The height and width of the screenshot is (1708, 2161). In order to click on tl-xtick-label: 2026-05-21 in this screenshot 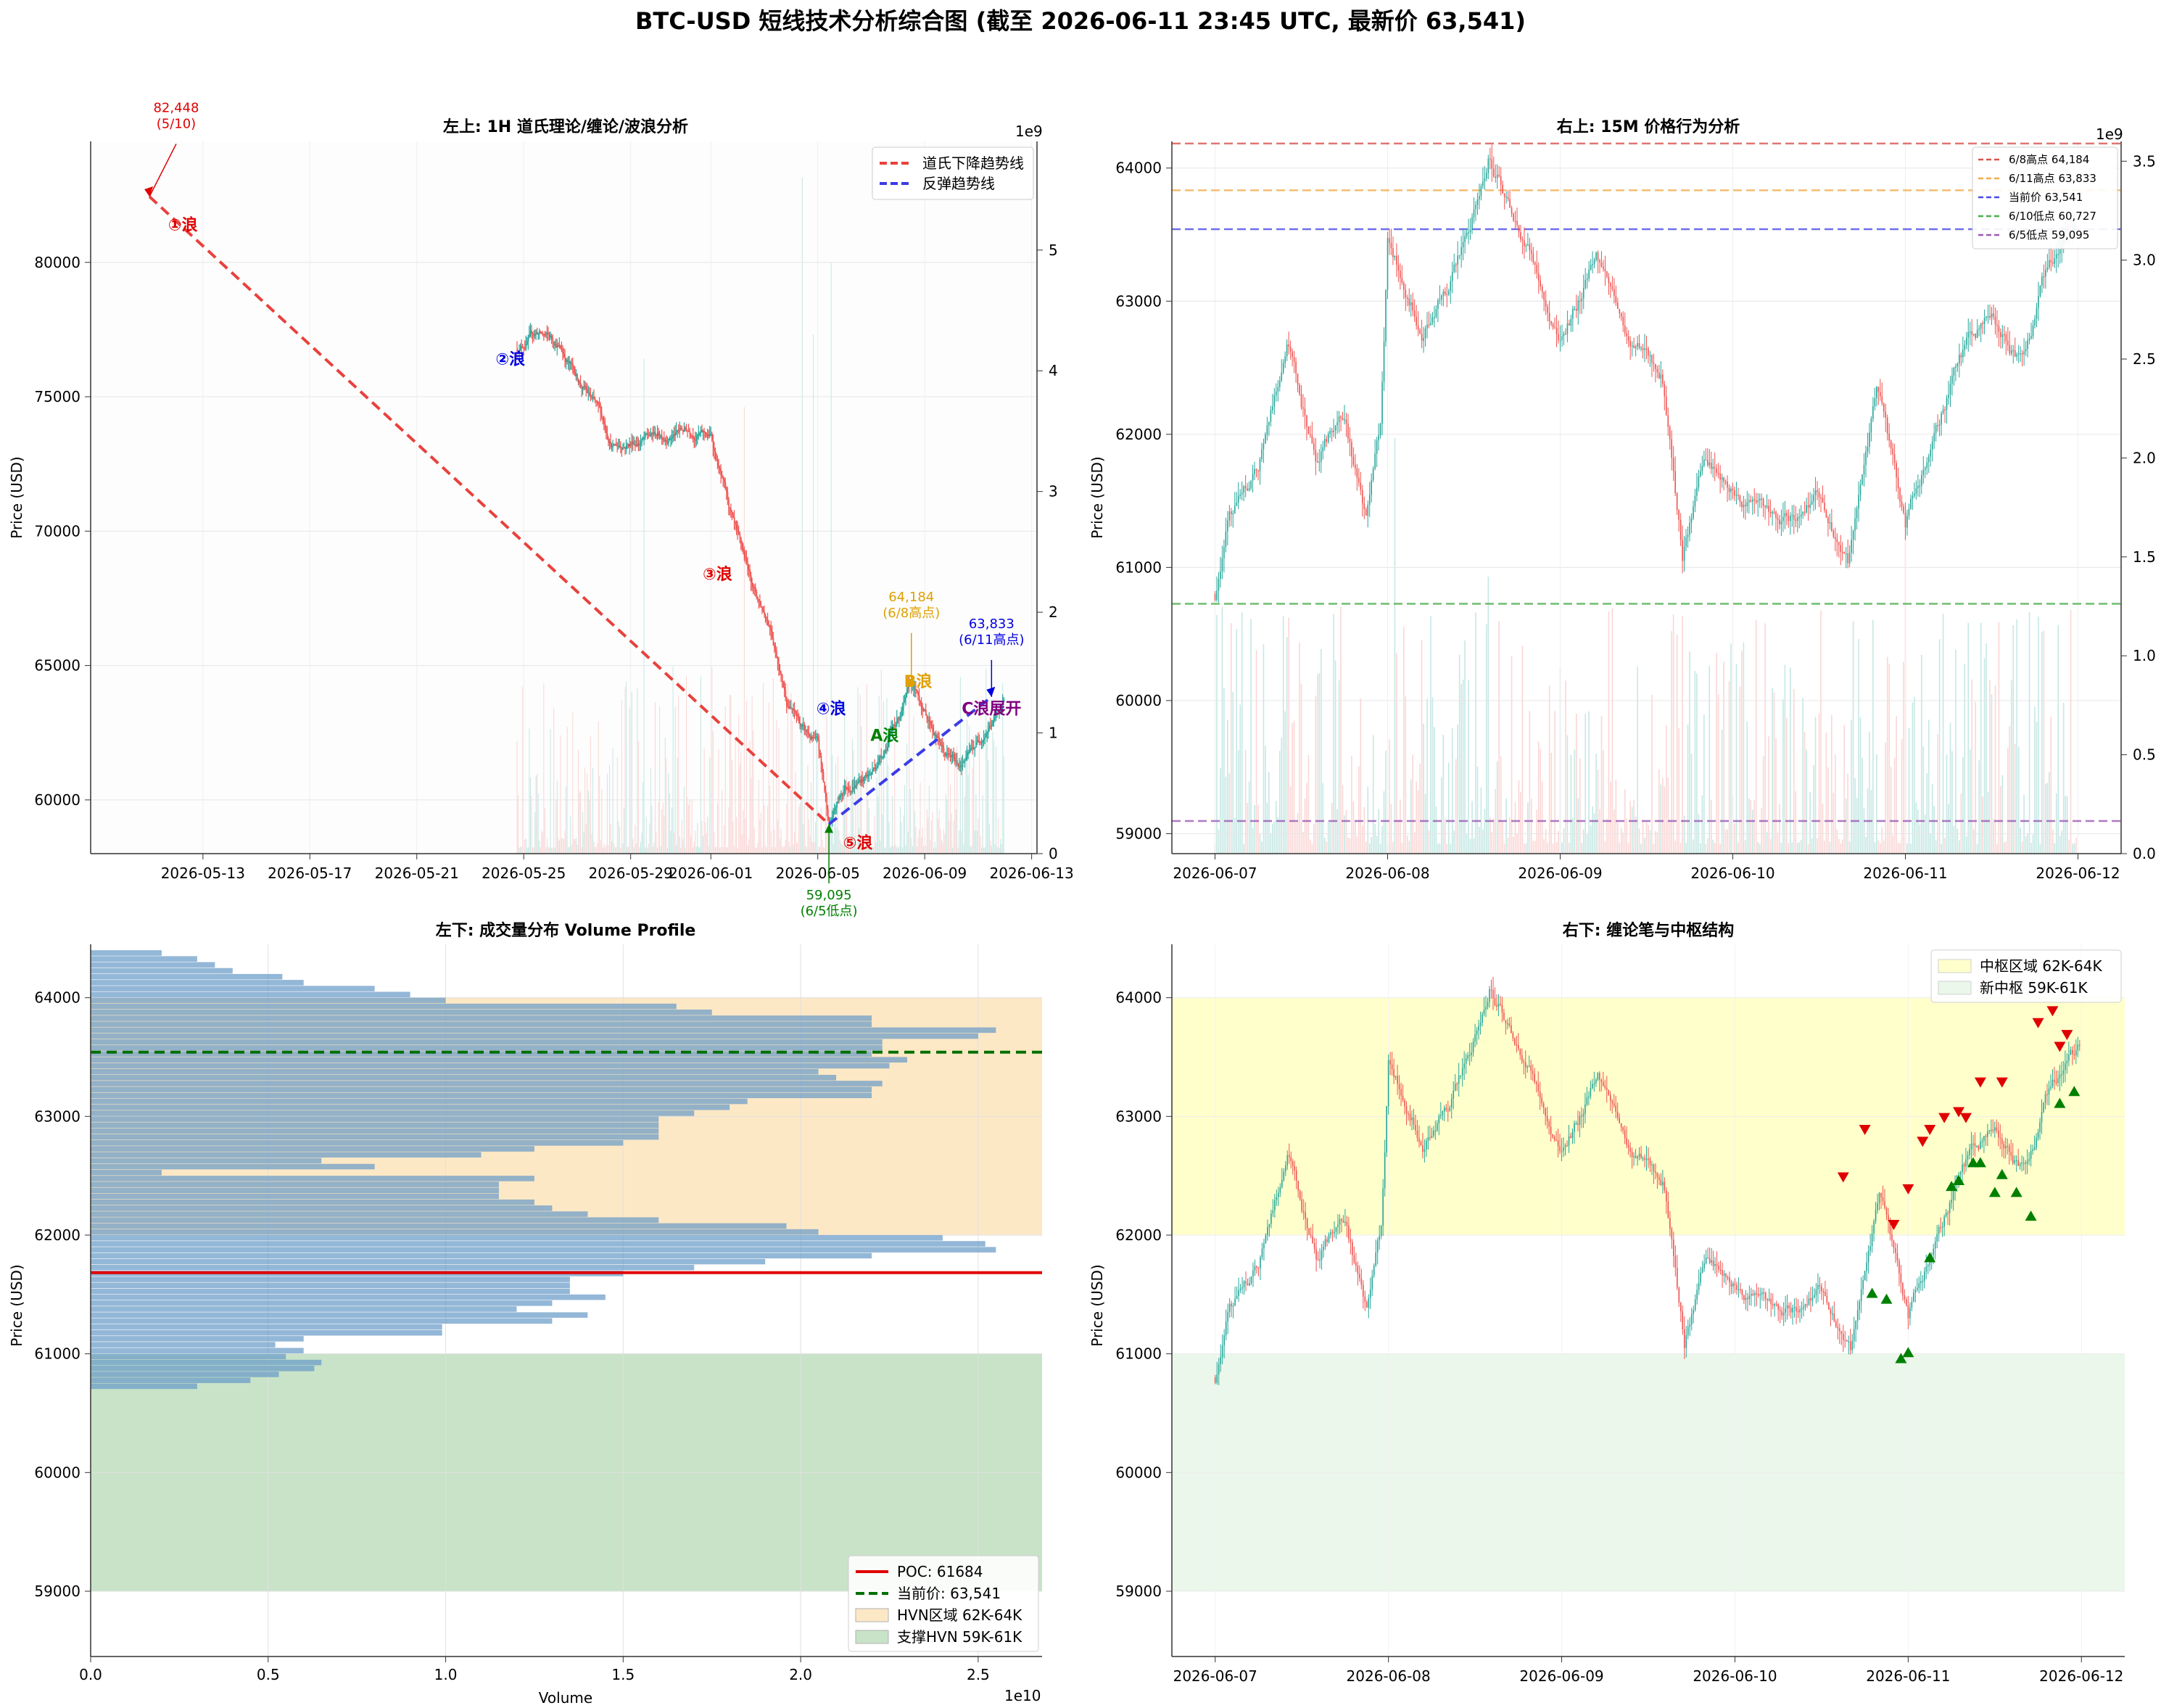, I will do `click(417, 873)`.